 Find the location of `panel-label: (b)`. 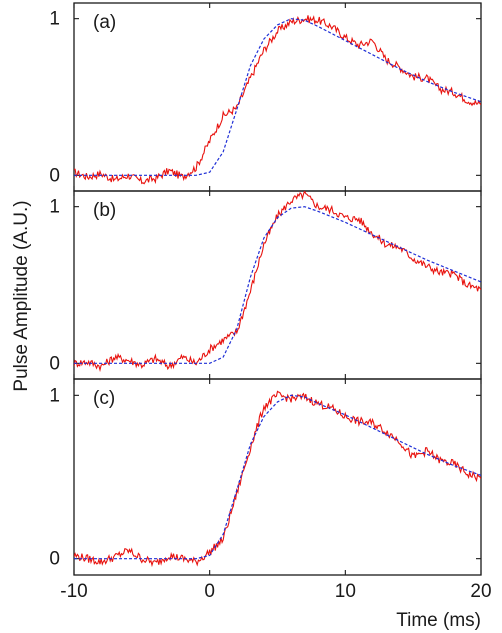

panel-label: (b) is located at coordinates (104, 210).